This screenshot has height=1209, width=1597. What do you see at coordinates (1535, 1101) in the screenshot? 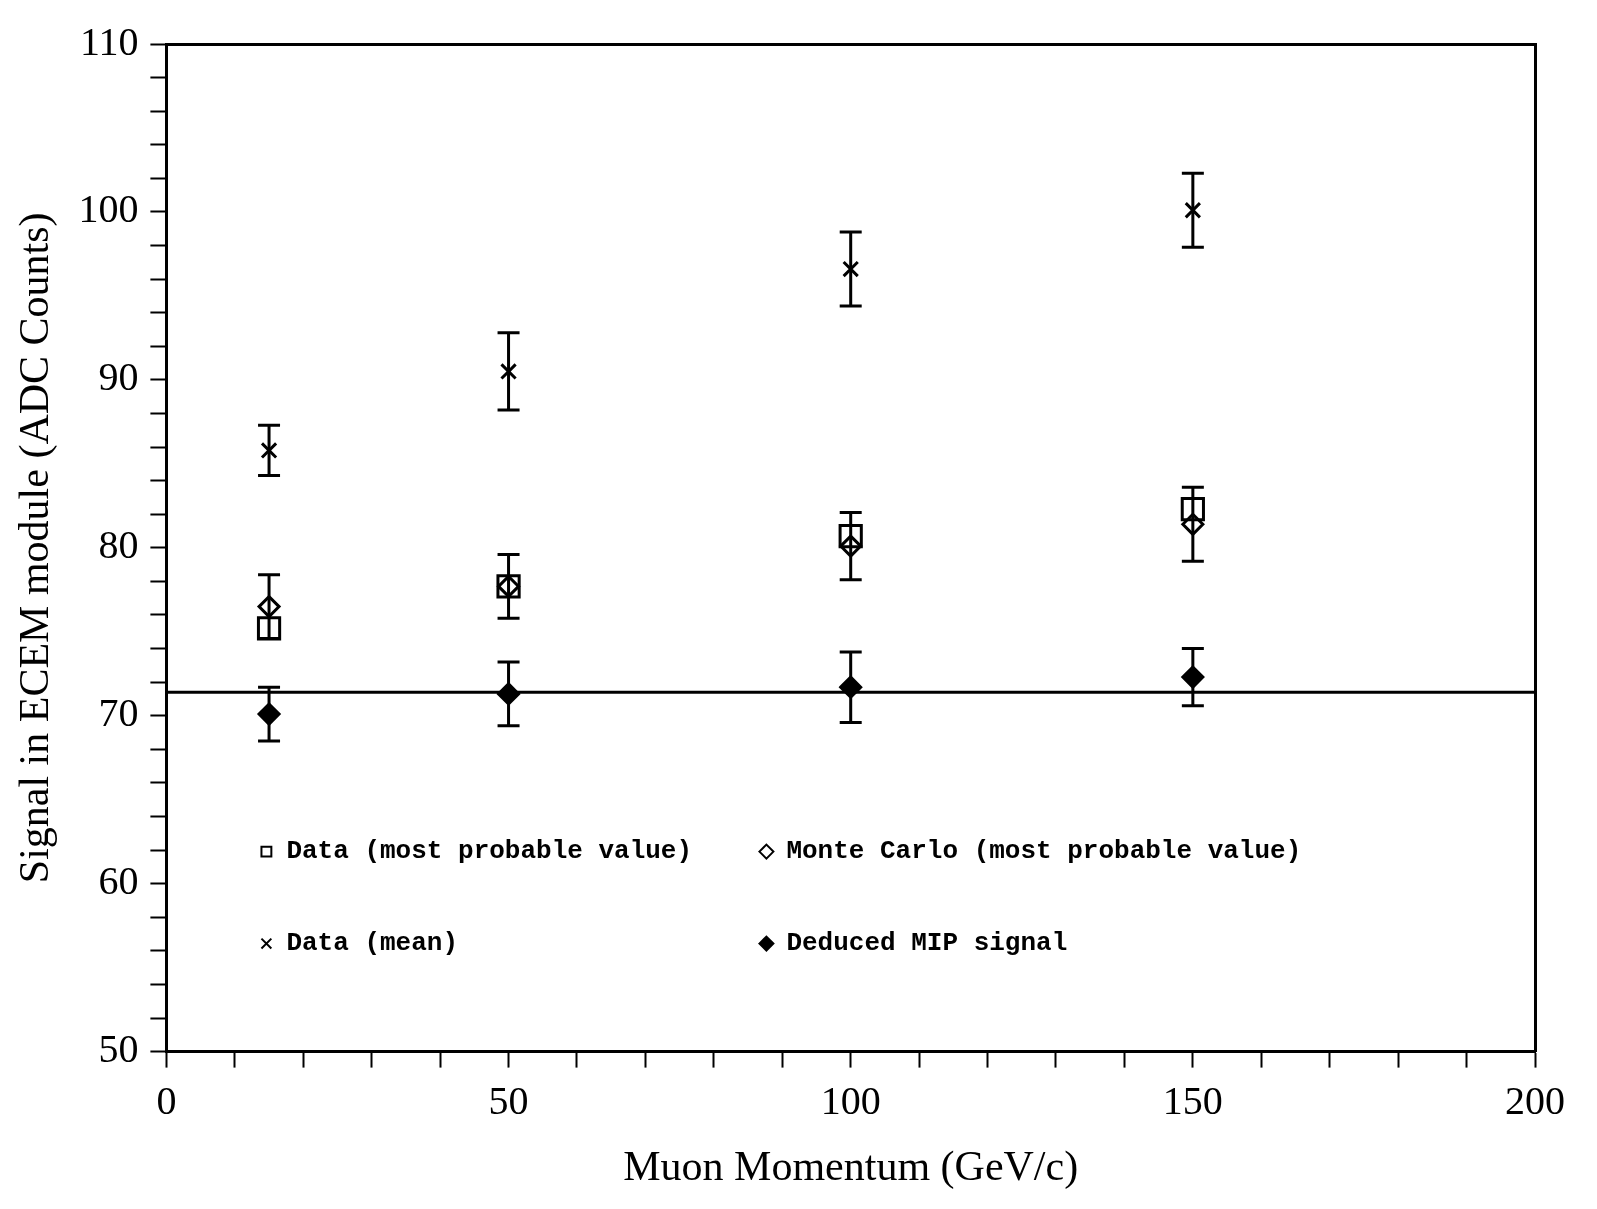
I see `x-tick-label: 200` at bounding box center [1535, 1101].